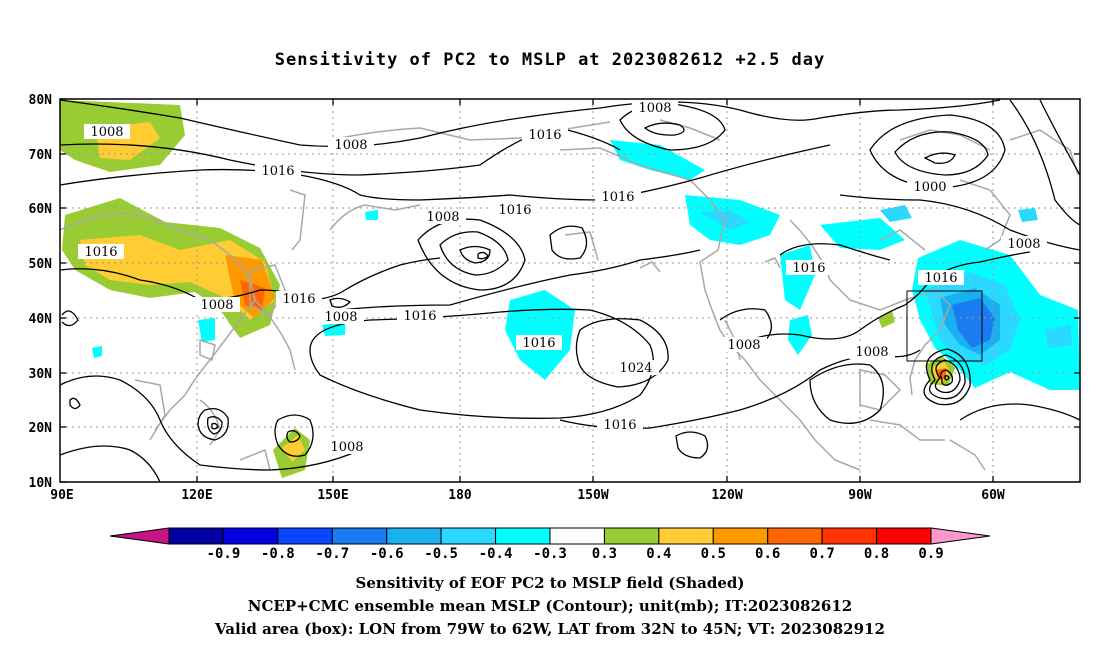 The width and height of the screenshot is (1100, 650). Describe the element at coordinates (332, 554) in the screenshot. I see `colorbar-label: -0.7` at that location.